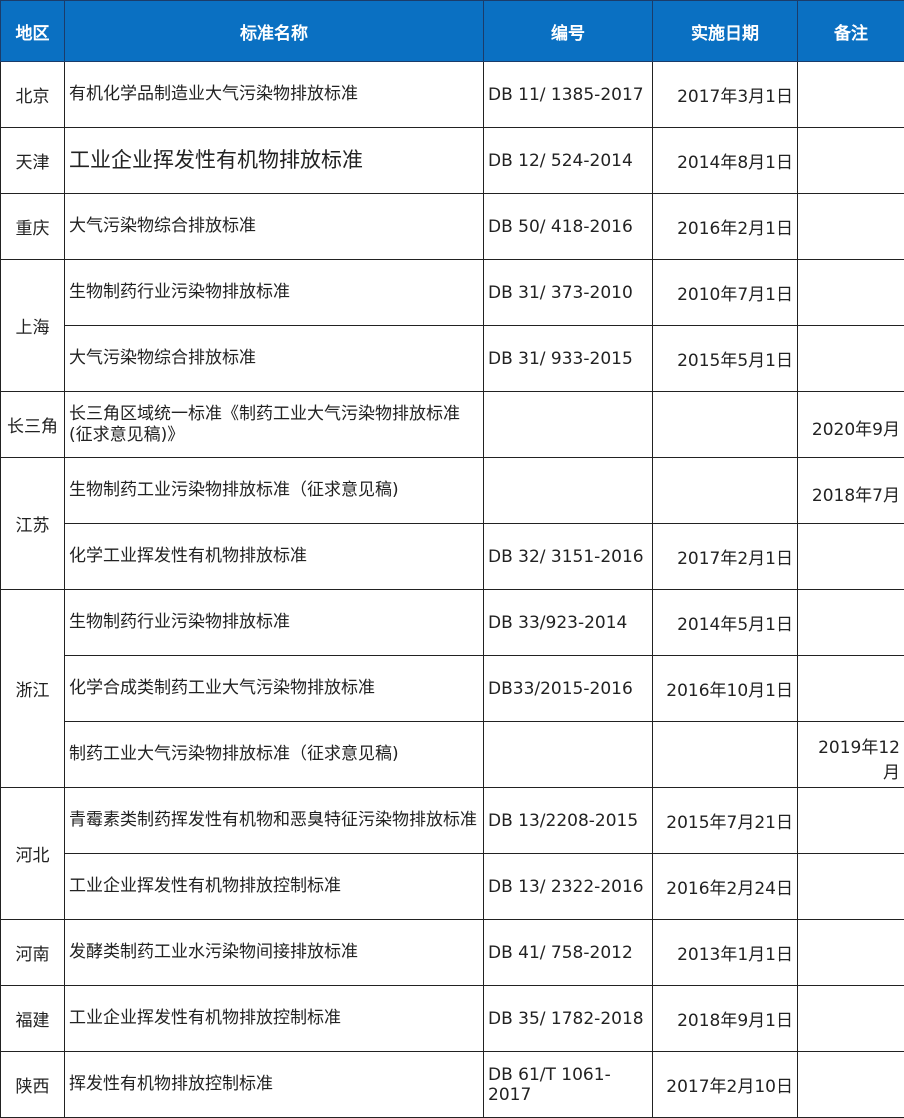 The image size is (904, 1118). Describe the element at coordinates (851, 425) in the screenshot. I see `note-cell: 2020年9月` at that location.